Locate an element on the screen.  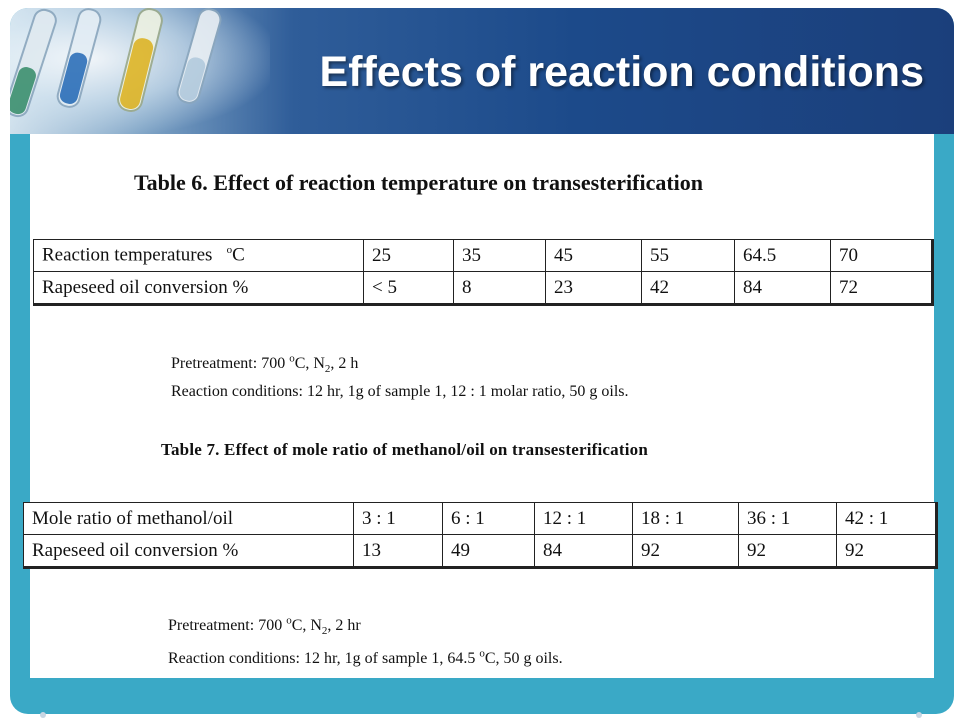
row-label-reaction-temperature: Reaction temperatures oC is located at coordinates (198, 255).